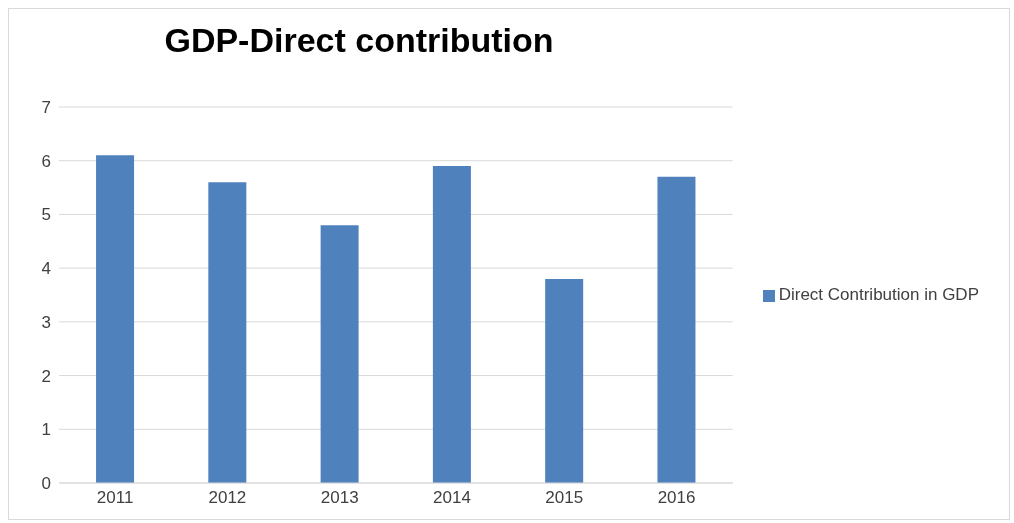  I want to click on y-tick-label: 1, so click(46, 430).